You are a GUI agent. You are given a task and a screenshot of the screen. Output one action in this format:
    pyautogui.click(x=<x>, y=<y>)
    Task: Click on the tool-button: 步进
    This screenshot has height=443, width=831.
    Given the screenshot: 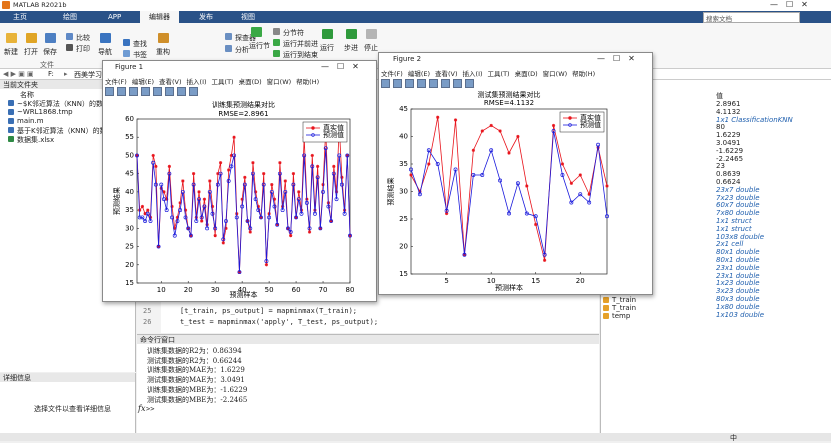 What is the action you would take?
    pyautogui.click(x=351, y=48)
    